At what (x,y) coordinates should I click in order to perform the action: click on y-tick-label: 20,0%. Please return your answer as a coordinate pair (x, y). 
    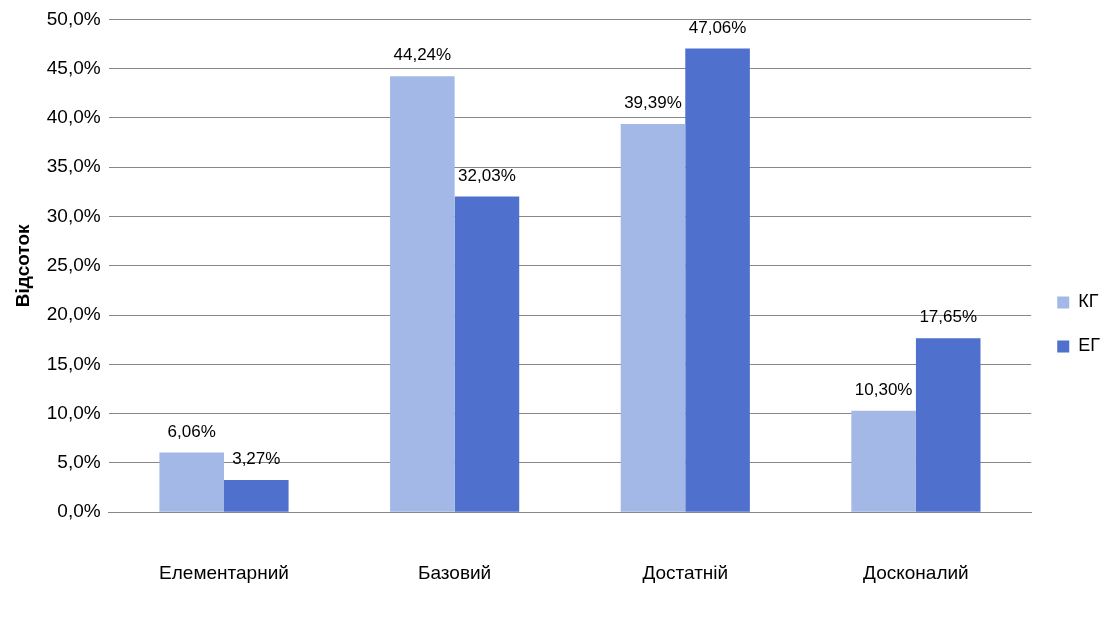
    Looking at the image, I should click on (73, 314).